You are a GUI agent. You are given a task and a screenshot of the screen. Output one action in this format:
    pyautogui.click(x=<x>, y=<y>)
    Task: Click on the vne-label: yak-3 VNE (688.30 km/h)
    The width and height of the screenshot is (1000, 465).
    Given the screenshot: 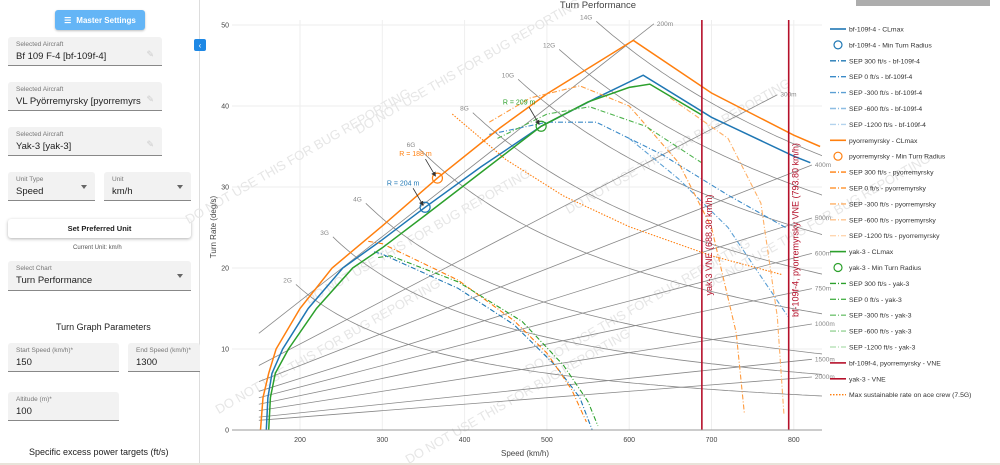 What is the action you would take?
    pyautogui.click(x=709, y=244)
    